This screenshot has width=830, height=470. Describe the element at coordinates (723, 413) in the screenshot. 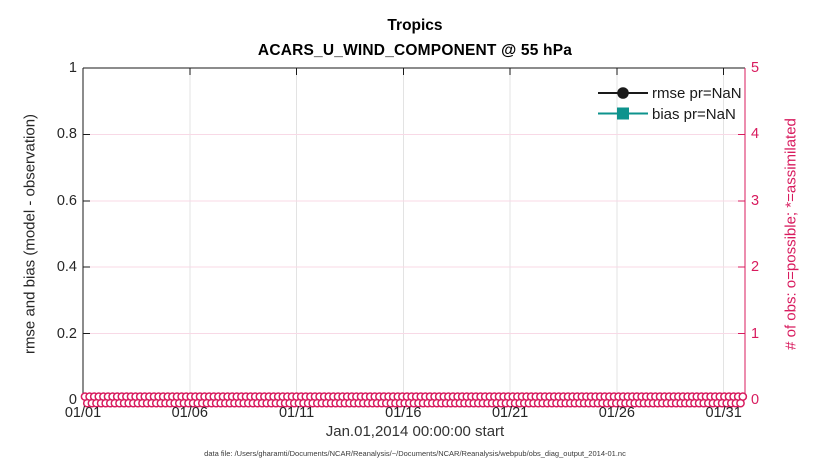

I see `x-tick-label: 01/31` at that location.